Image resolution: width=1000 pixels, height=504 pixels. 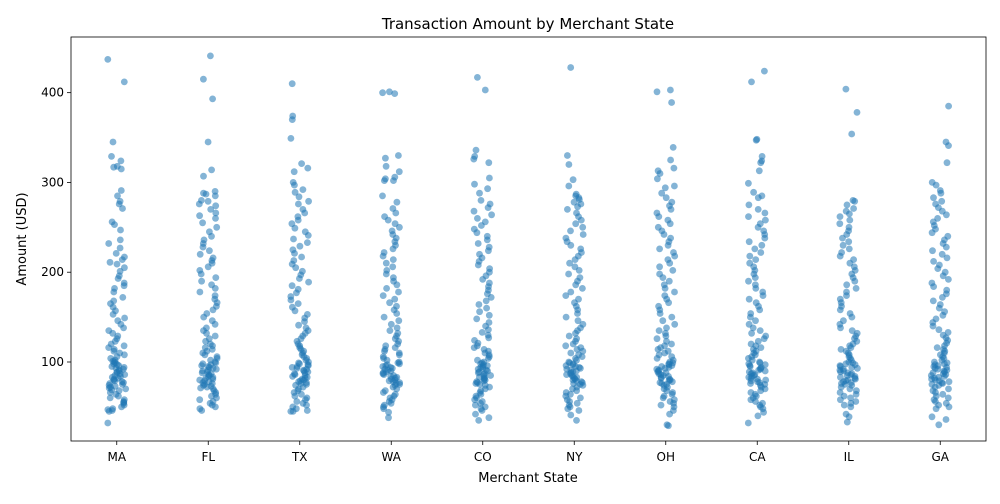 What do you see at coordinates (56, 227) in the screenshot?
I see `y-axis: 100 200 300 400` at bounding box center [56, 227].